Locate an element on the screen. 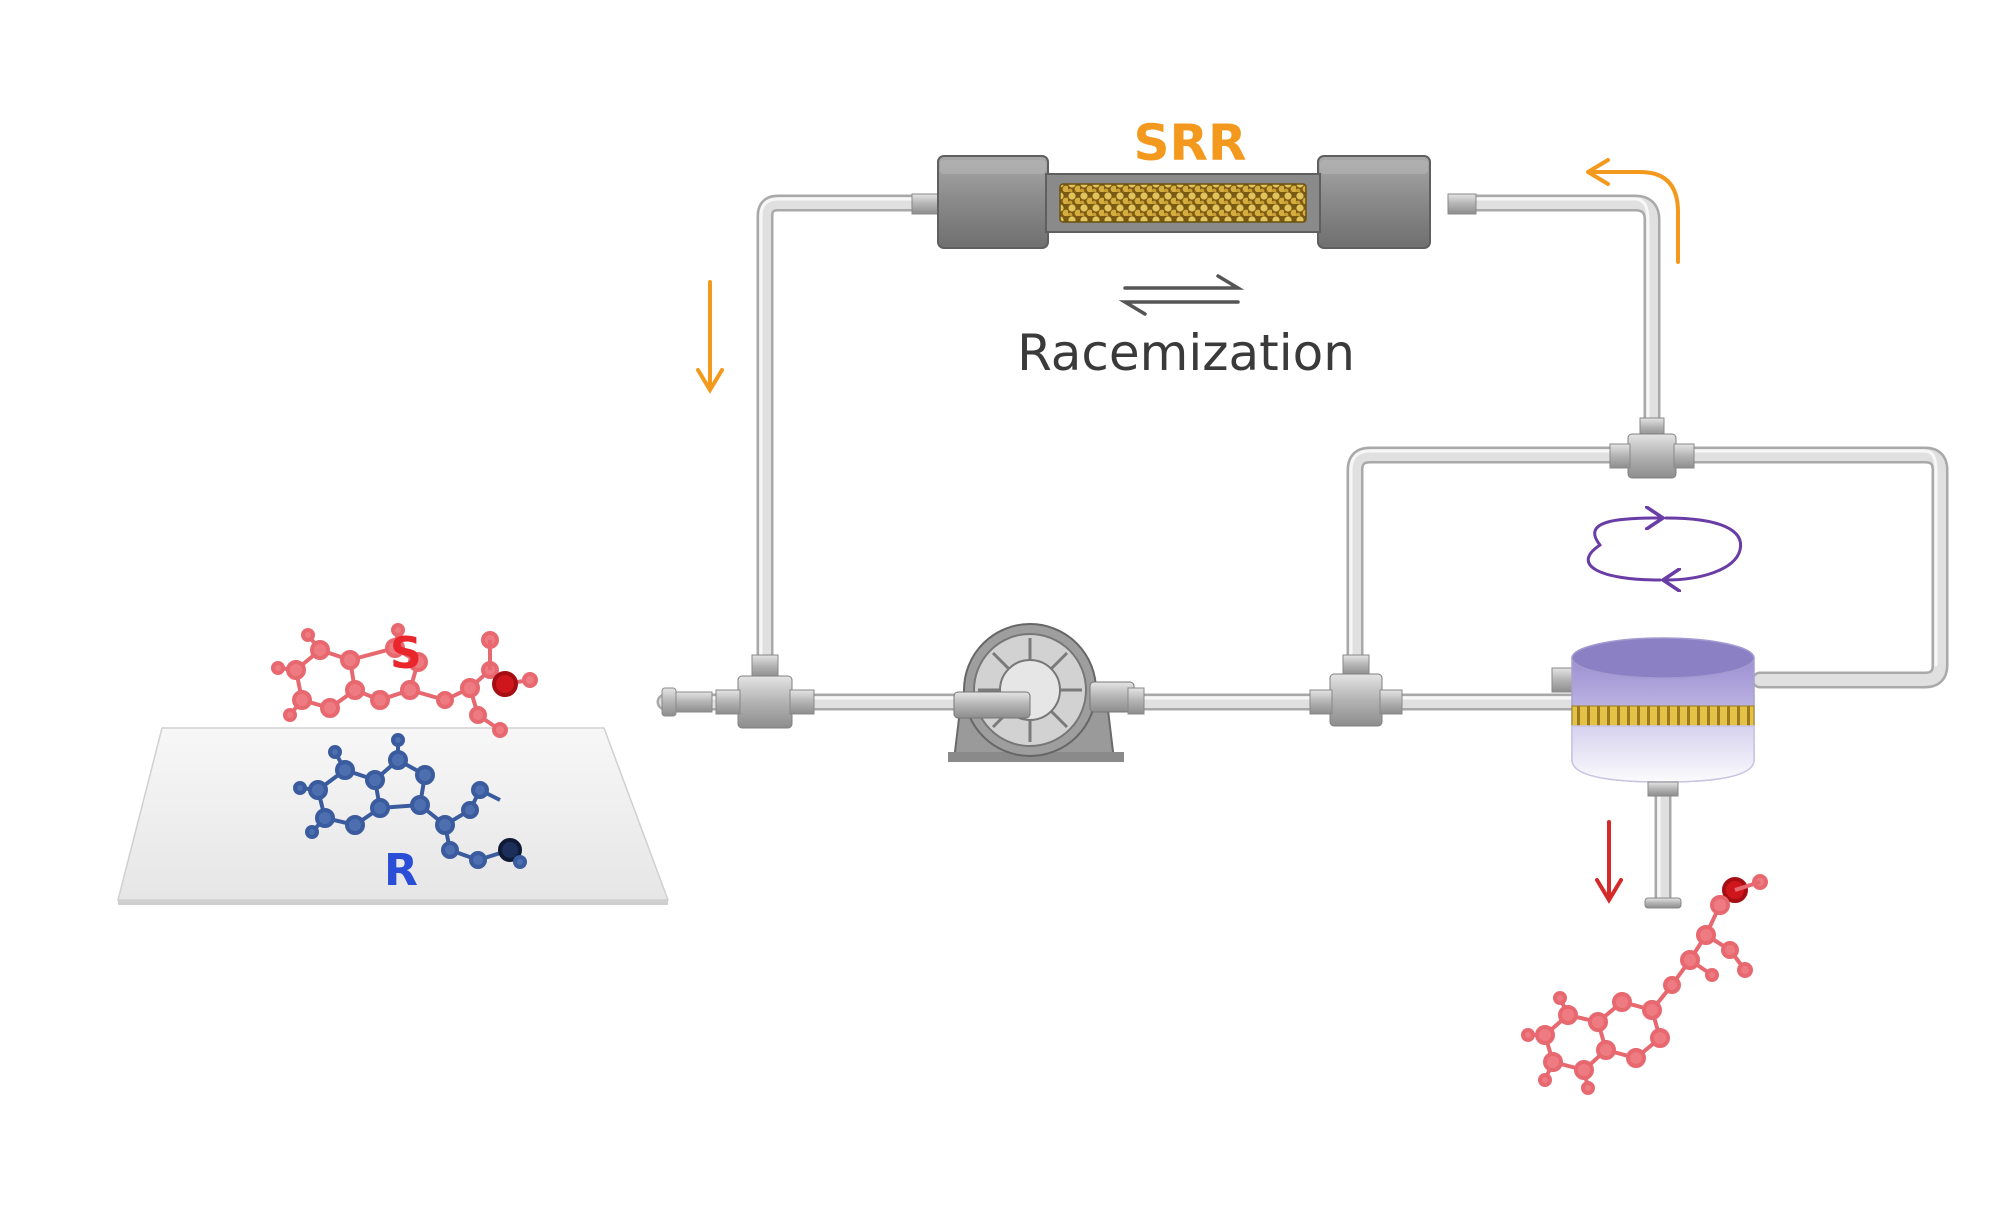 The image size is (2009, 1219). s-molecule-adsorbed is located at coordinates (404, 680).